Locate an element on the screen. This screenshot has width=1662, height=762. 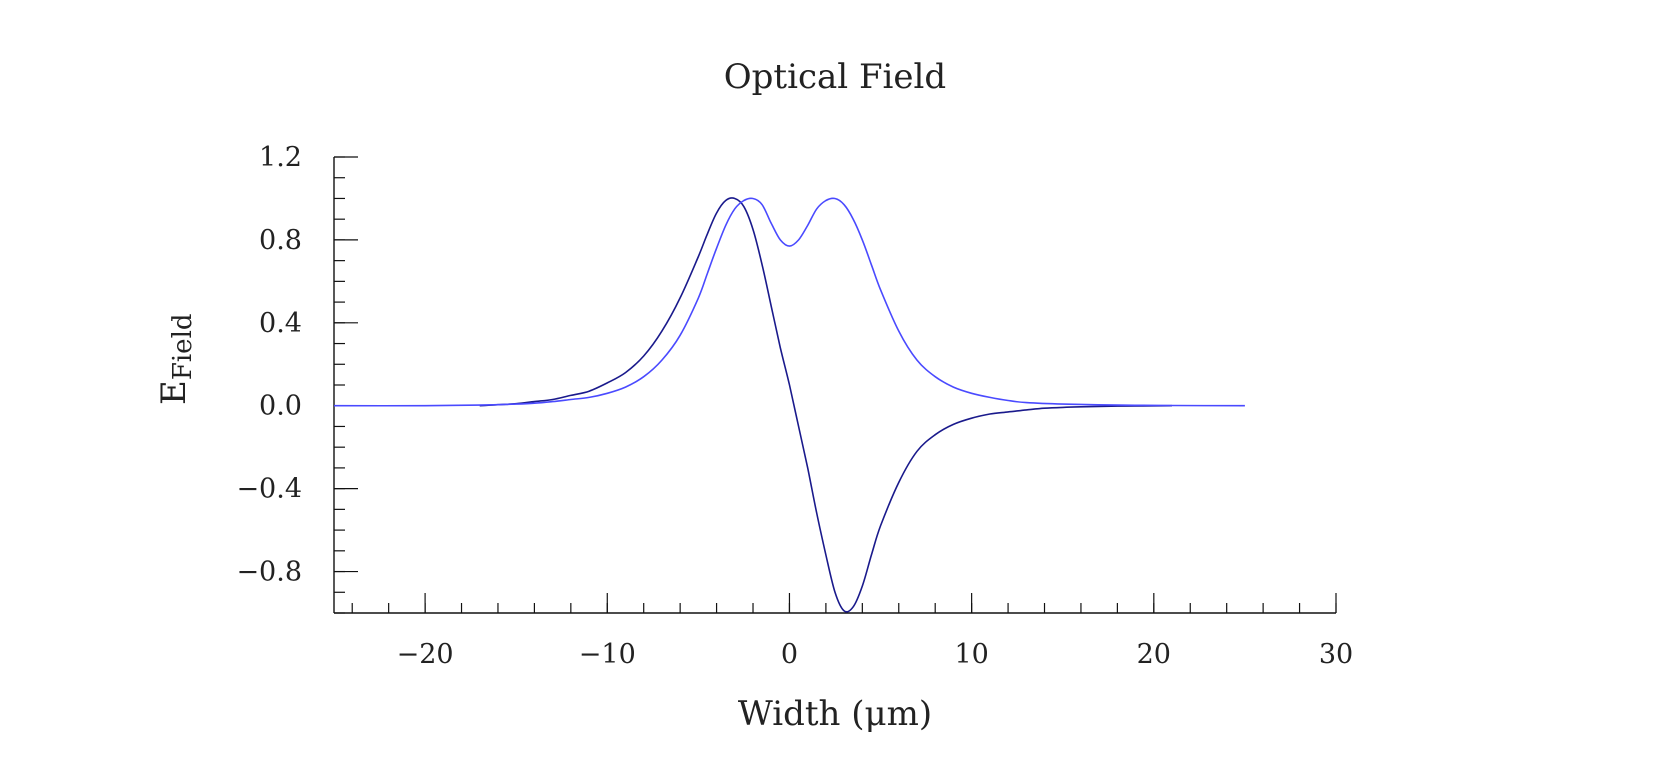
y-tick-label: −0.8 is located at coordinates (269, 572).